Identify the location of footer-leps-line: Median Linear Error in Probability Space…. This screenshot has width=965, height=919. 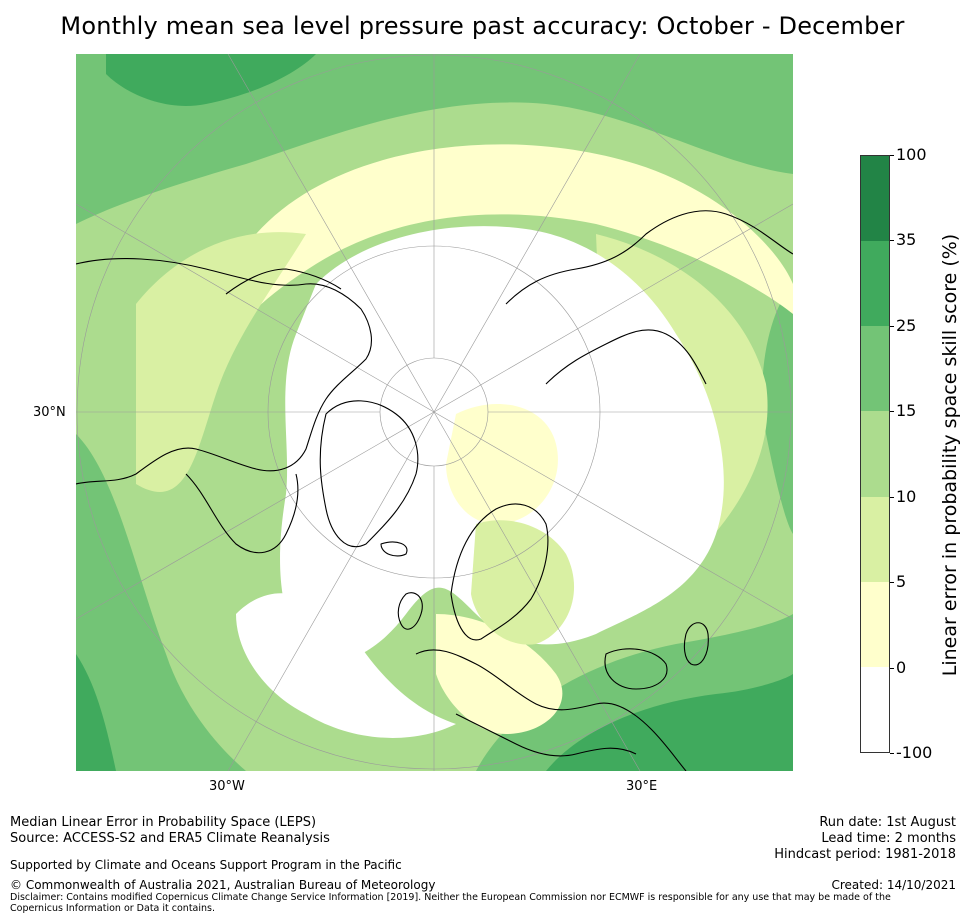
(163, 822).